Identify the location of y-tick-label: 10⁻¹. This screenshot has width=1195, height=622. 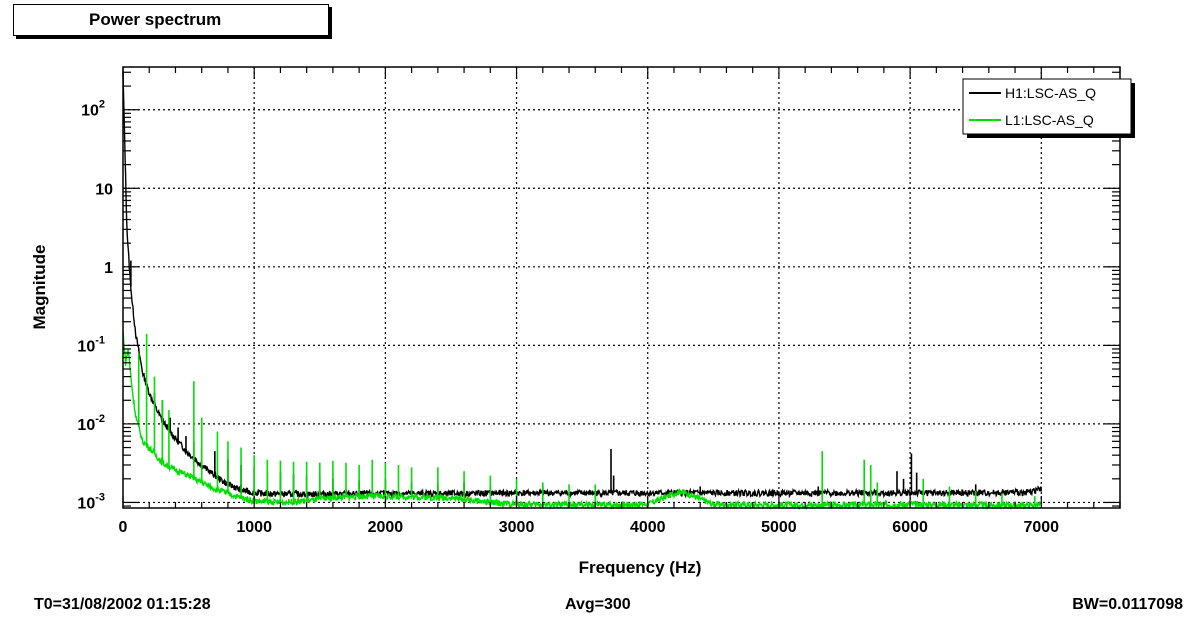
(91, 344).